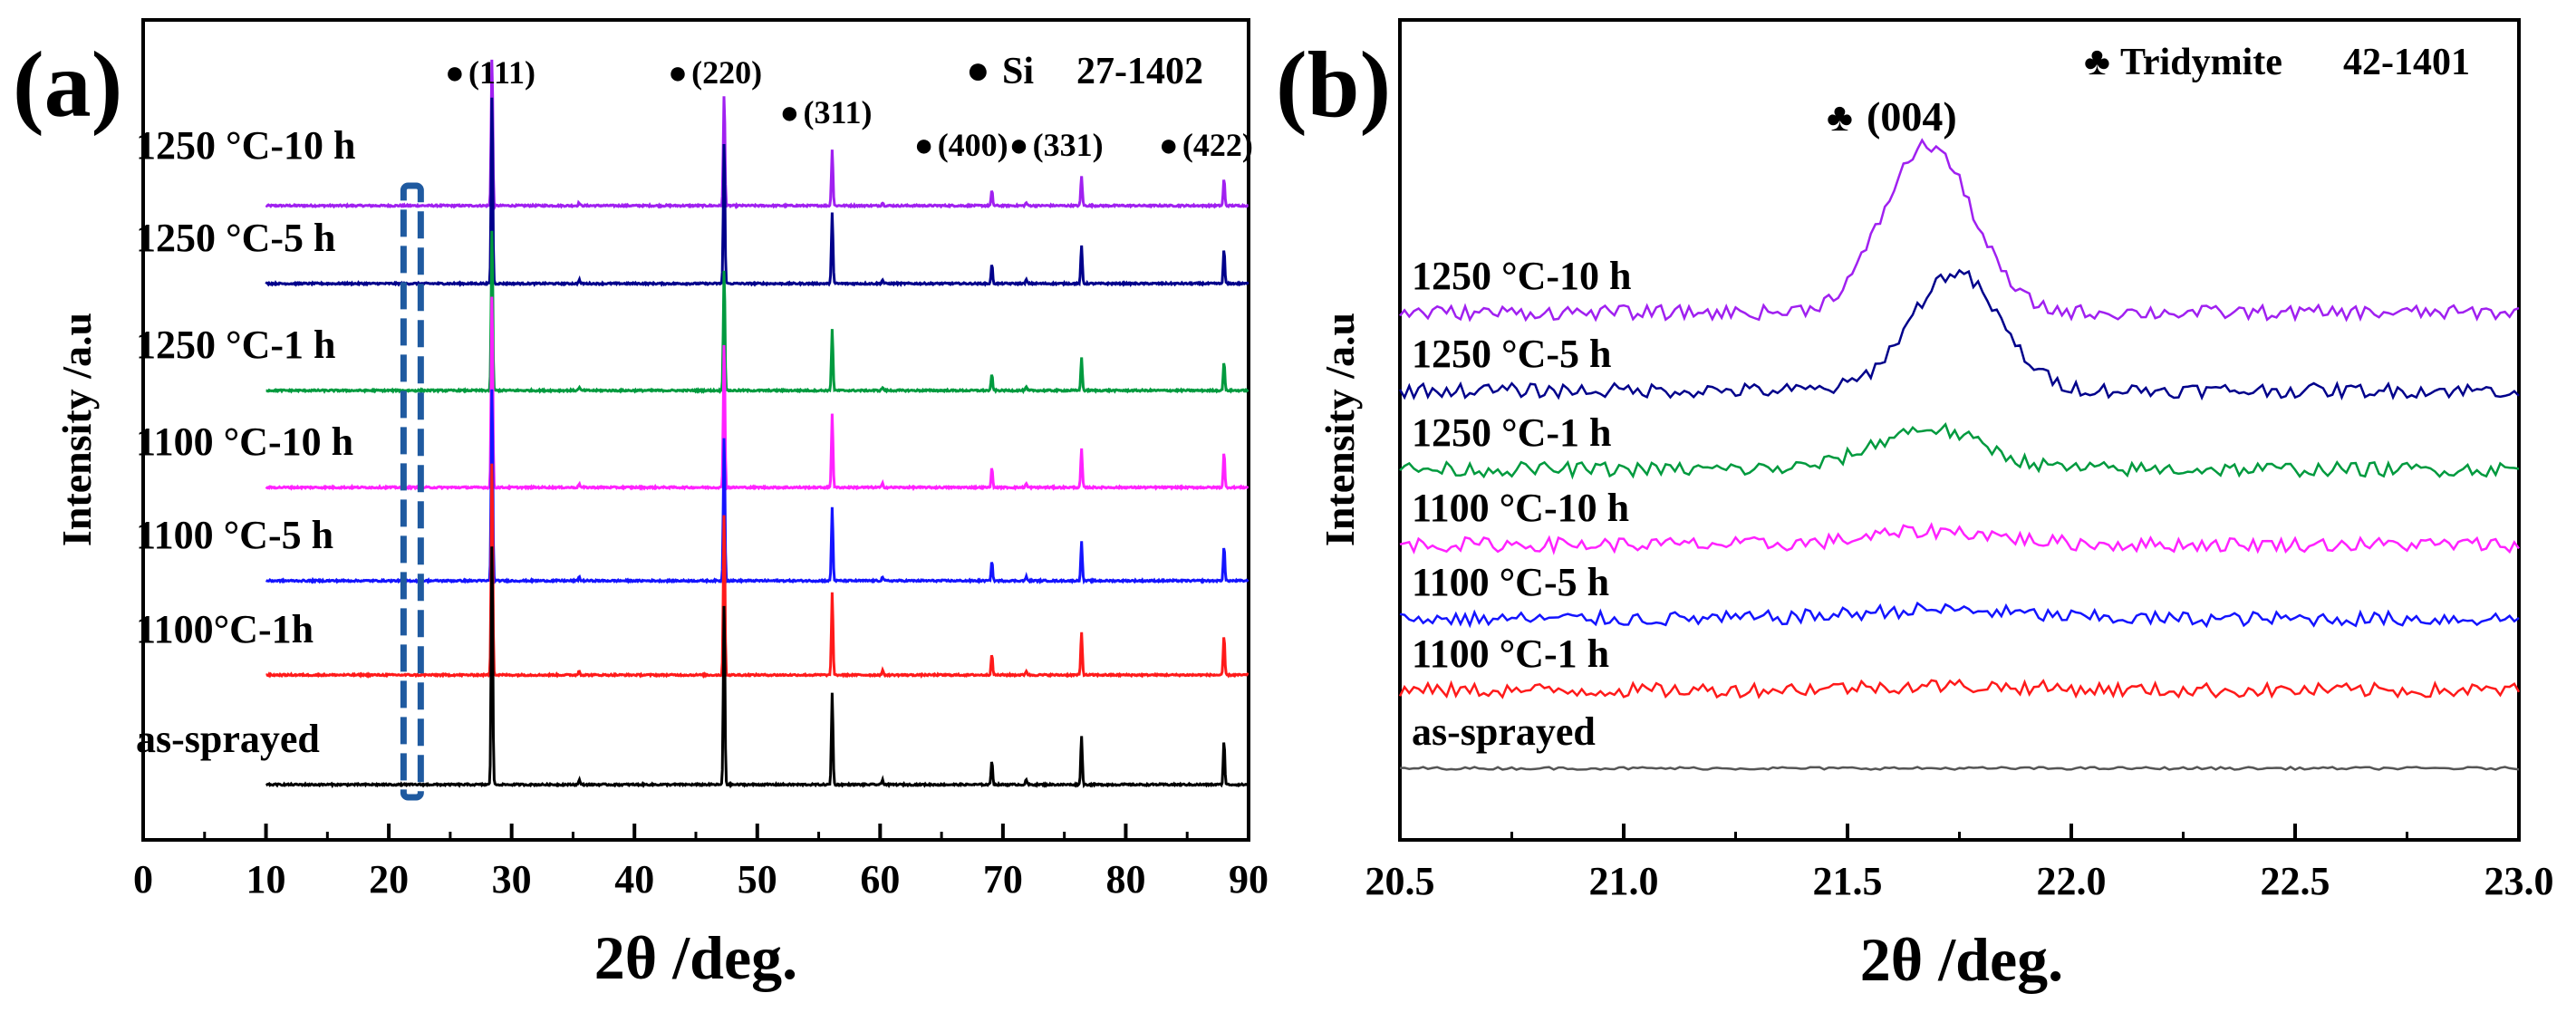  What do you see at coordinates (1333, 85) in the screenshot?
I see `panel-b-label: (b)` at bounding box center [1333, 85].